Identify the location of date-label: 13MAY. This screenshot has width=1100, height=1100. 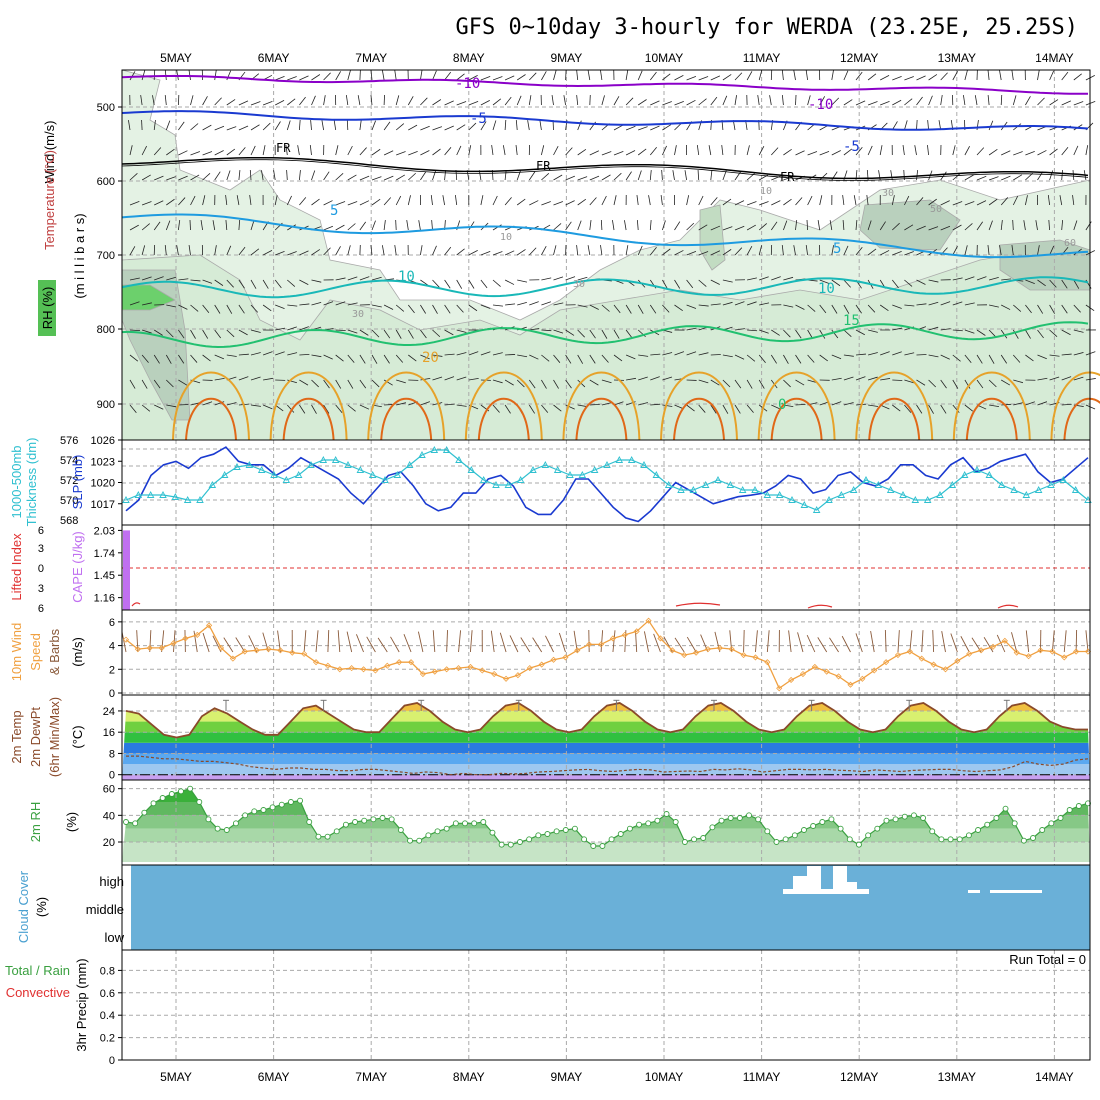
(957, 58).